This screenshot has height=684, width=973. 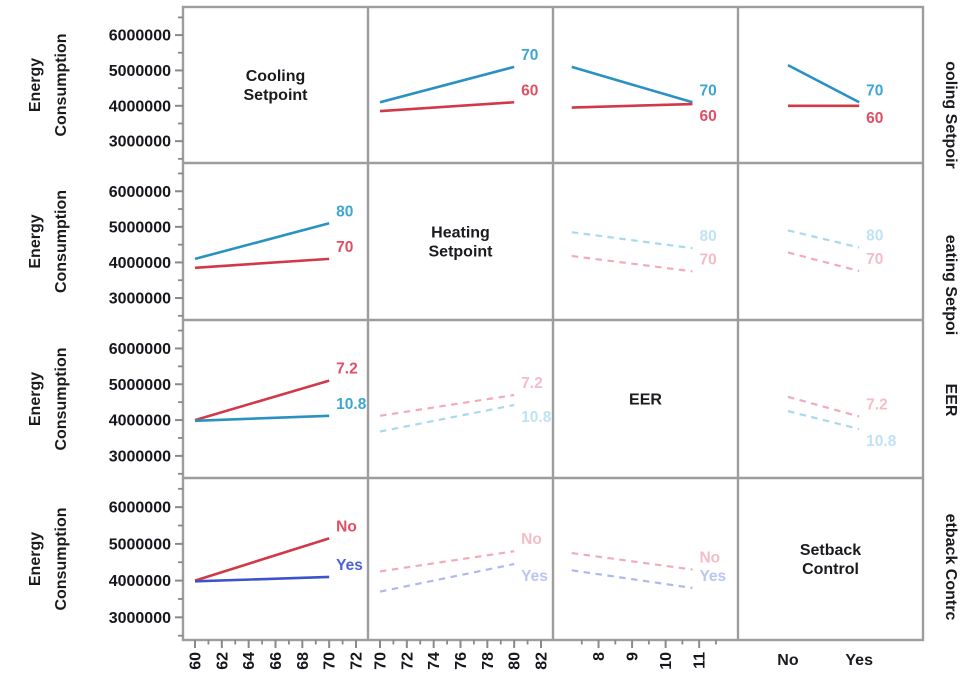 I want to click on series-label-No-r3c2: No, so click(x=709, y=558).